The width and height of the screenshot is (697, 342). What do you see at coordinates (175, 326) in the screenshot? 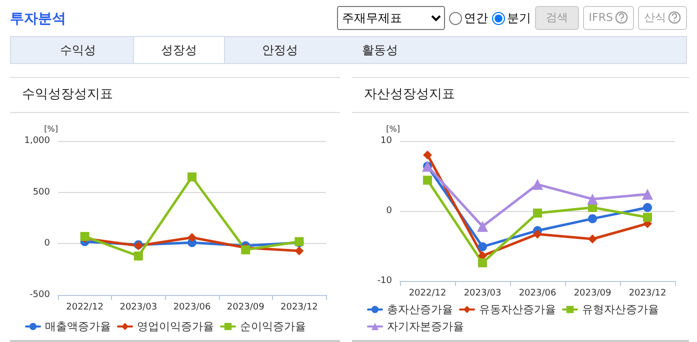
I see `legend-label: 영업이익증가율` at bounding box center [175, 326].